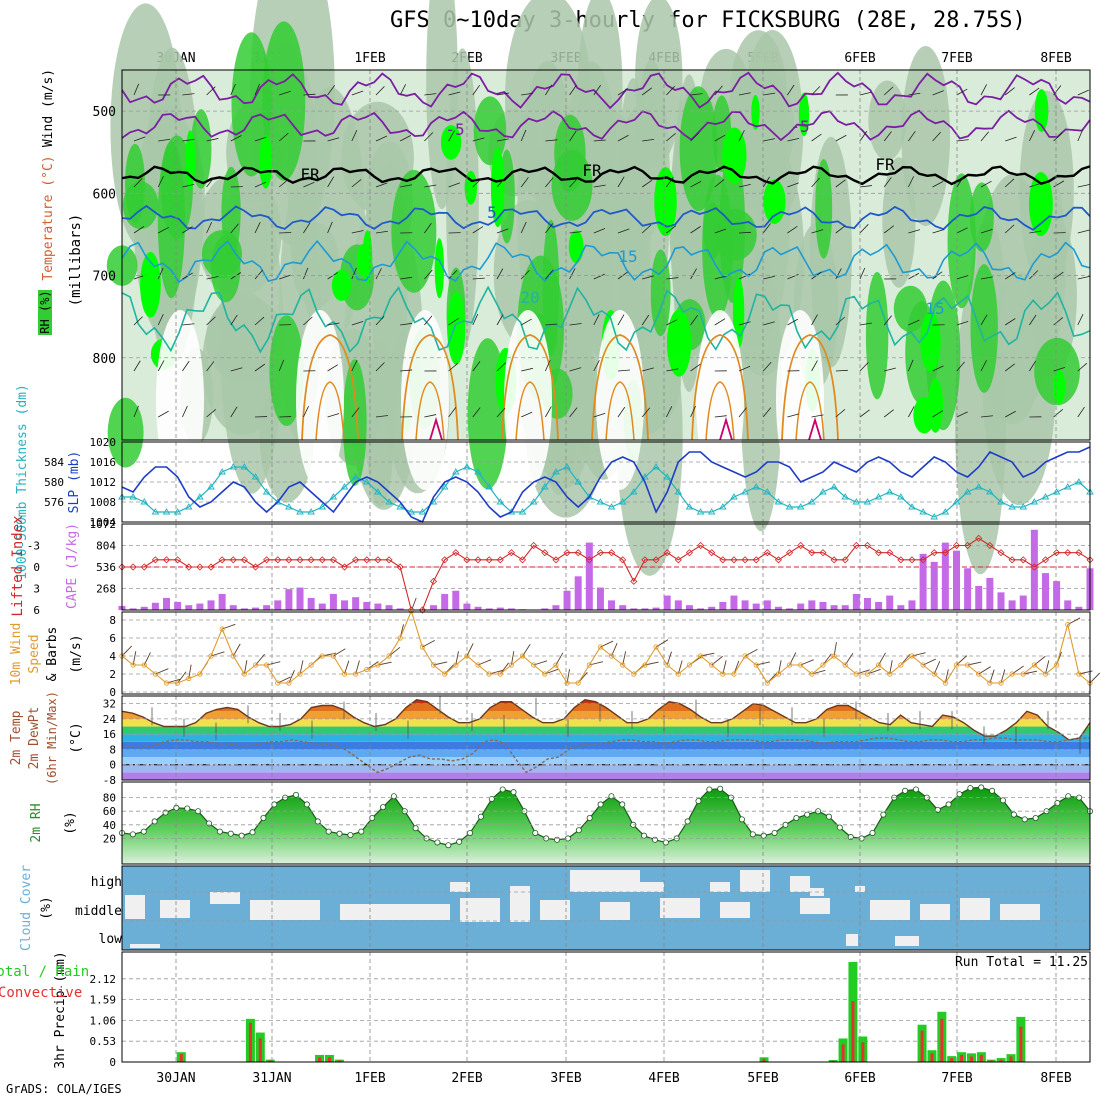  Describe the element at coordinates (606, 908) in the screenshot. I see `cloud-cover-frame-frame` at that location.